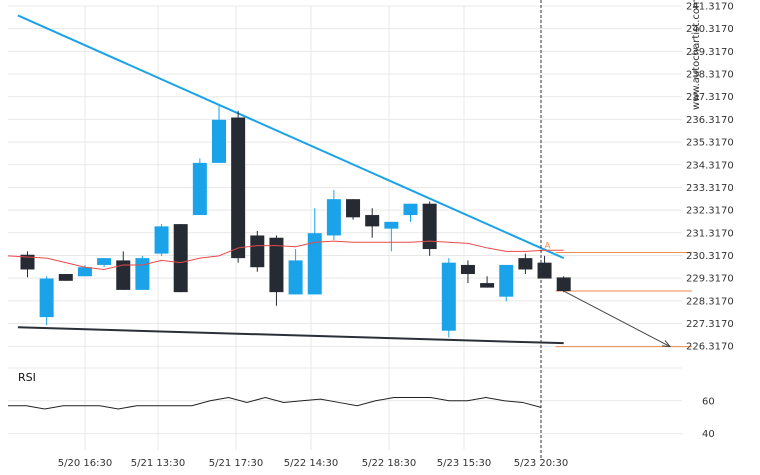  What do you see at coordinates (710, 256) in the screenshot?
I see `y-tick-label: 230.3170` at bounding box center [710, 256].